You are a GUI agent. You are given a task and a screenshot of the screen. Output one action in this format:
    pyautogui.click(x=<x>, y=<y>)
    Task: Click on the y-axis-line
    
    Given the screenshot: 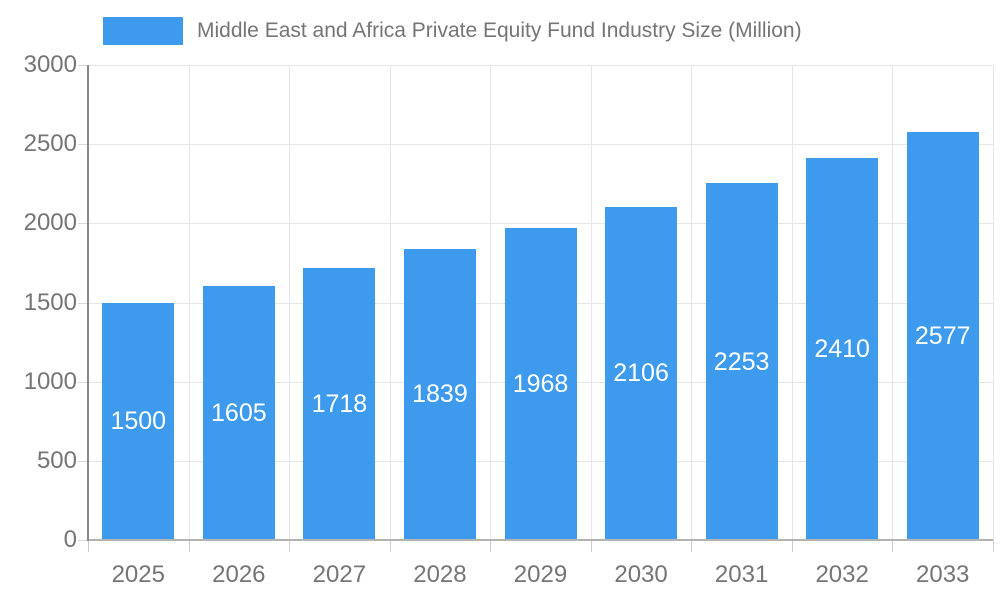 What is the action you would take?
    pyautogui.click(x=88, y=303)
    